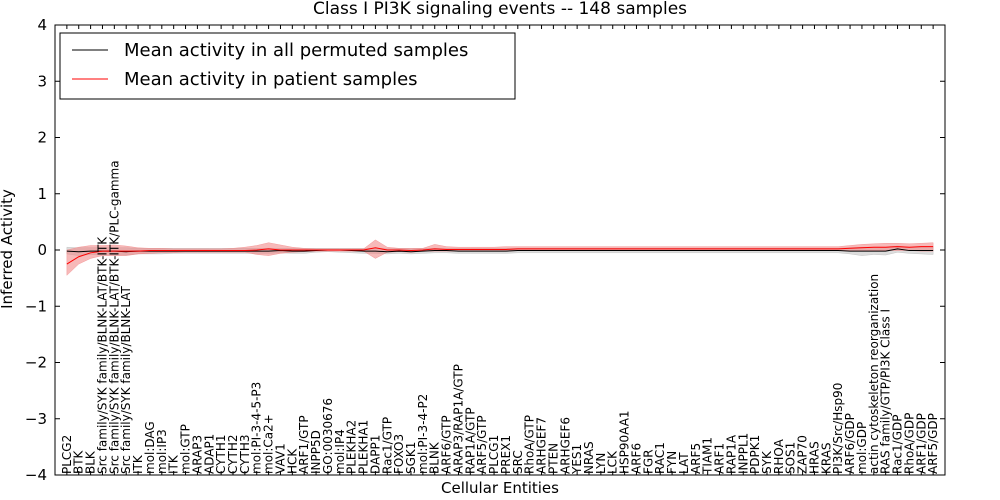 This screenshot has width=1000, height=500. Describe the element at coordinates (482, 444) in the screenshot. I see `x-tick-label: ARF5/GTP` at that location.